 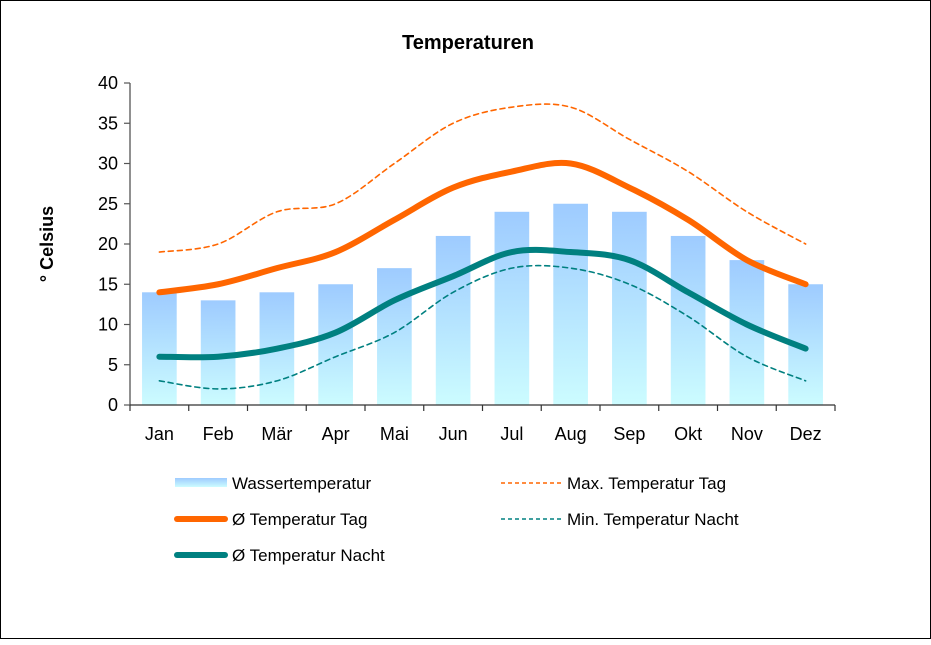 I want to click on legend-label: Wassertemperatur, so click(x=302, y=483).